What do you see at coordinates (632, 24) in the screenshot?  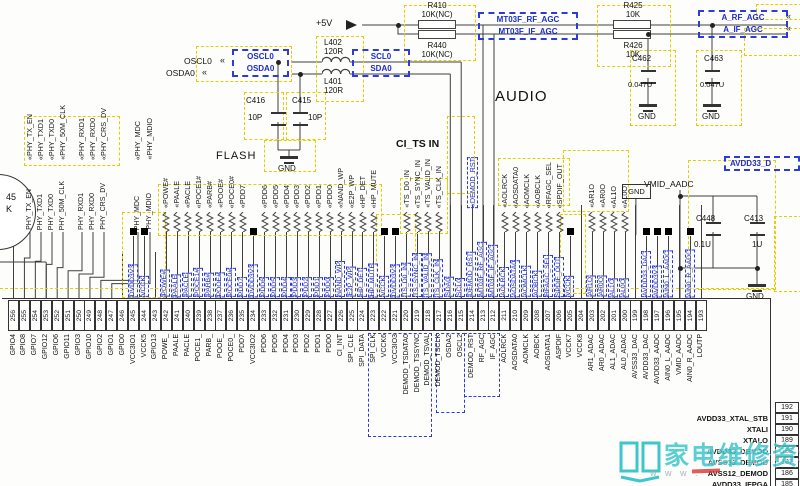 I see `resistor-r425` at bounding box center [632, 24].